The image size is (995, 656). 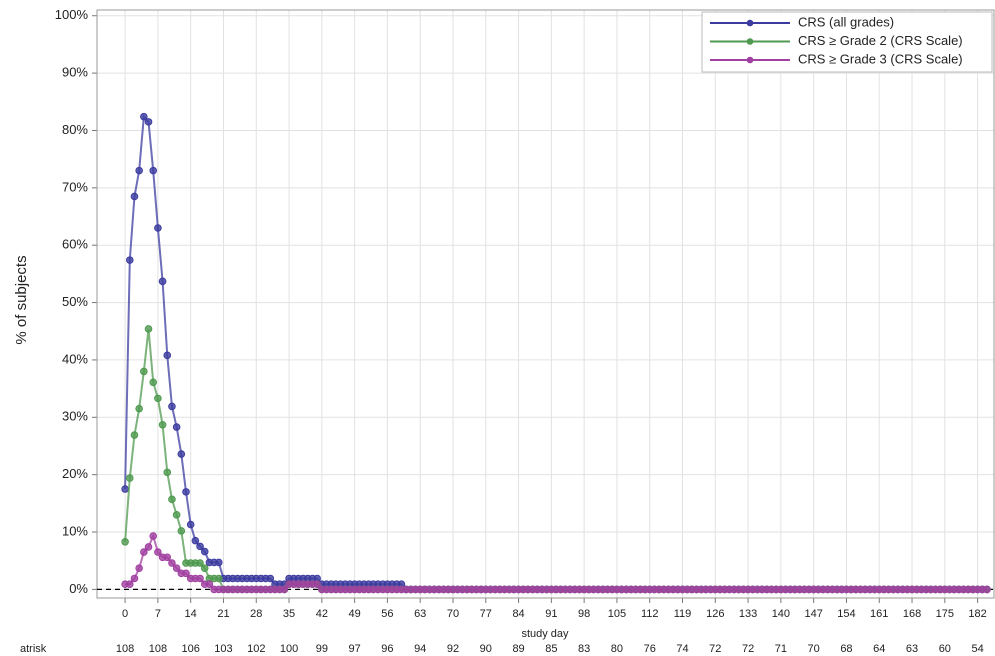 I want to click on at-risk-value: 89, so click(x=518, y=649).